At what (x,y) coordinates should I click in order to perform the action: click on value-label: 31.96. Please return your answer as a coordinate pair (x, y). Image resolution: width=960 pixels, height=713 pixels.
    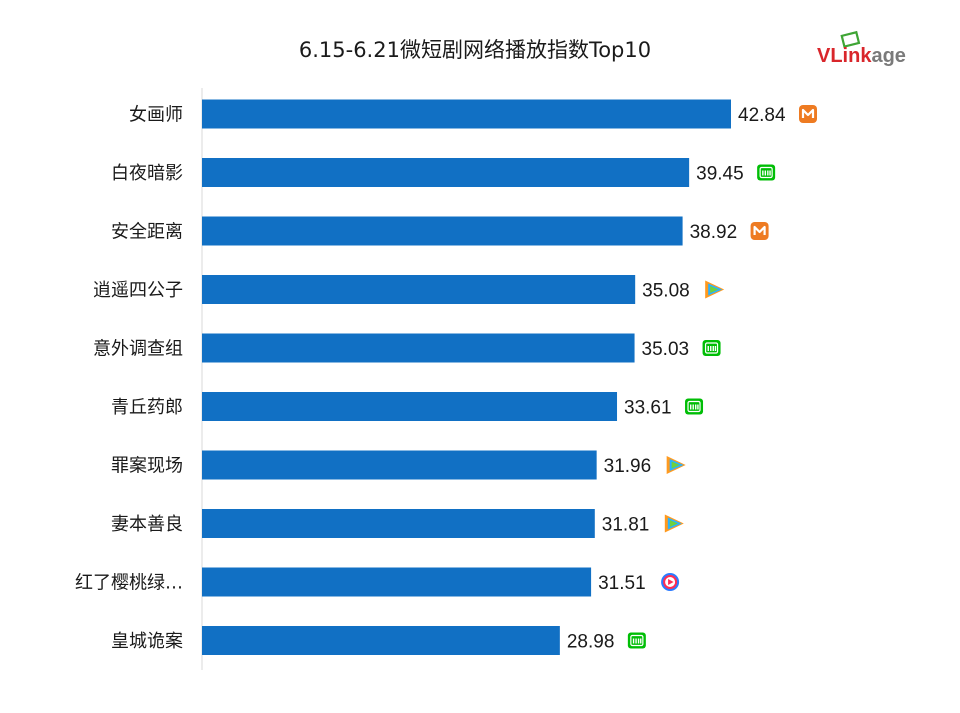
    Looking at the image, I should click on (628, 466).